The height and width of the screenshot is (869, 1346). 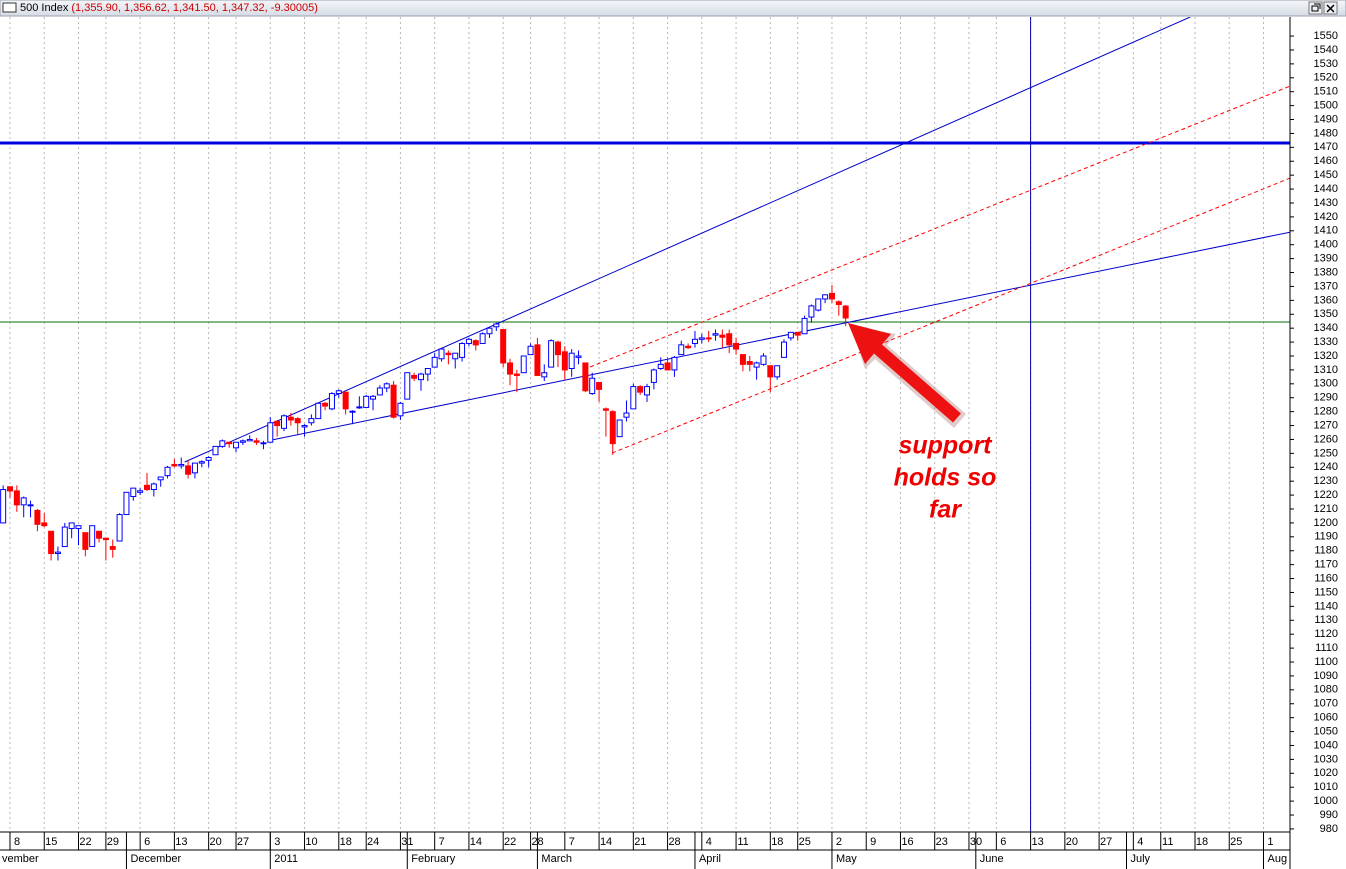 What do you see at coordinates (442, 842) in the screenshot?
I see `x-tick-label: 7` at bounding box center [442, 842].